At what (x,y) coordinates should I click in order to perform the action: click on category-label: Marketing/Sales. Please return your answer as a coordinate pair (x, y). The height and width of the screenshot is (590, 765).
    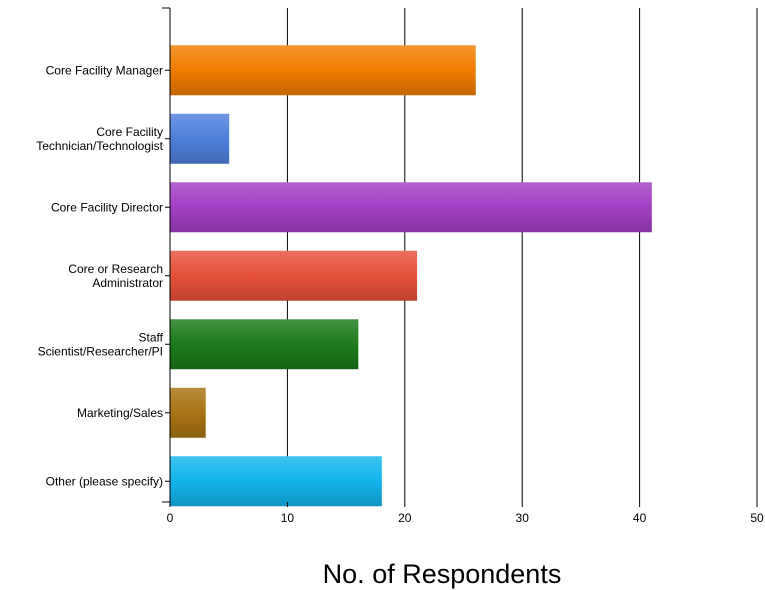
    Looking at the image, I should click on (120, 413).